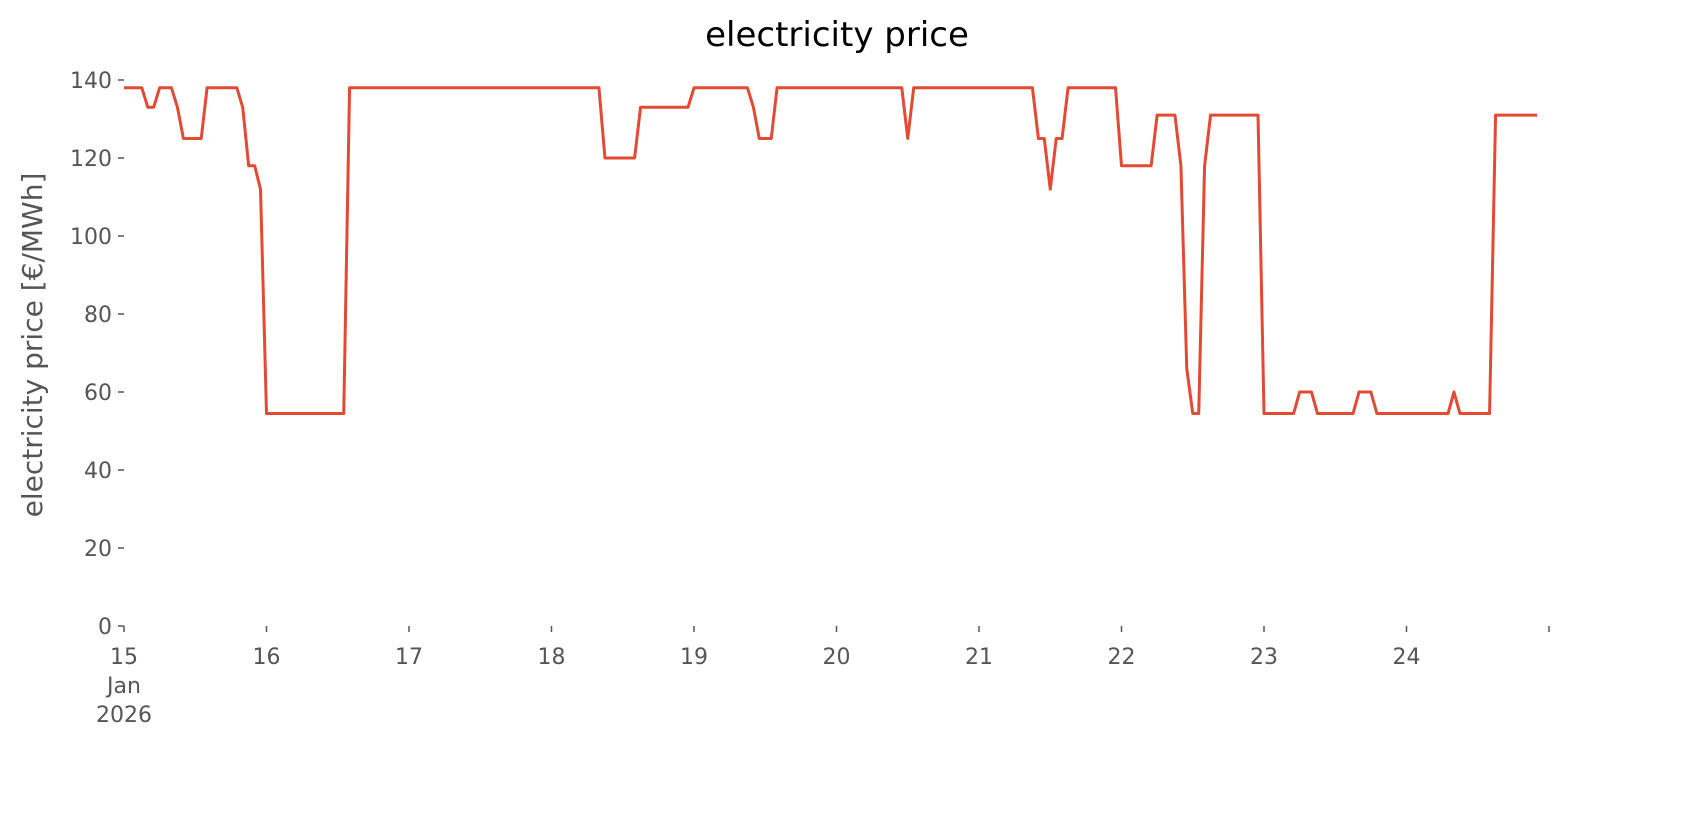  Describe the element at coordinates (98, 471) in the screenshot. I see `y-tick-label: 40` at that location.